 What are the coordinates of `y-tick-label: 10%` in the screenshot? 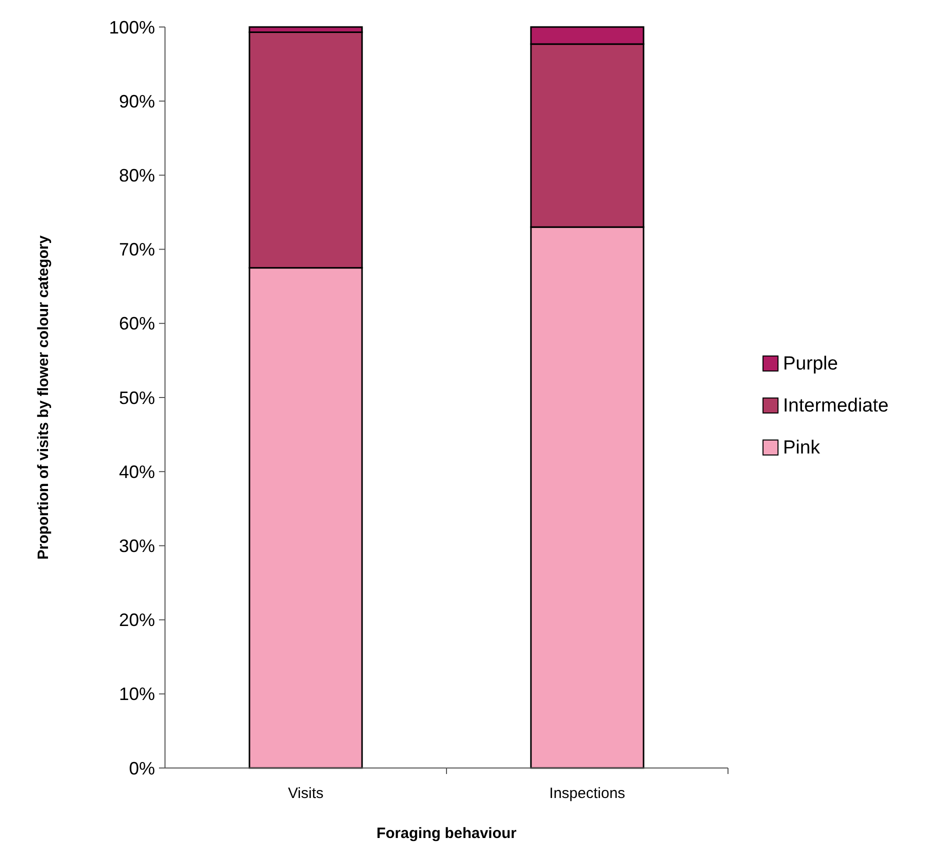 It's located at (136, 694).